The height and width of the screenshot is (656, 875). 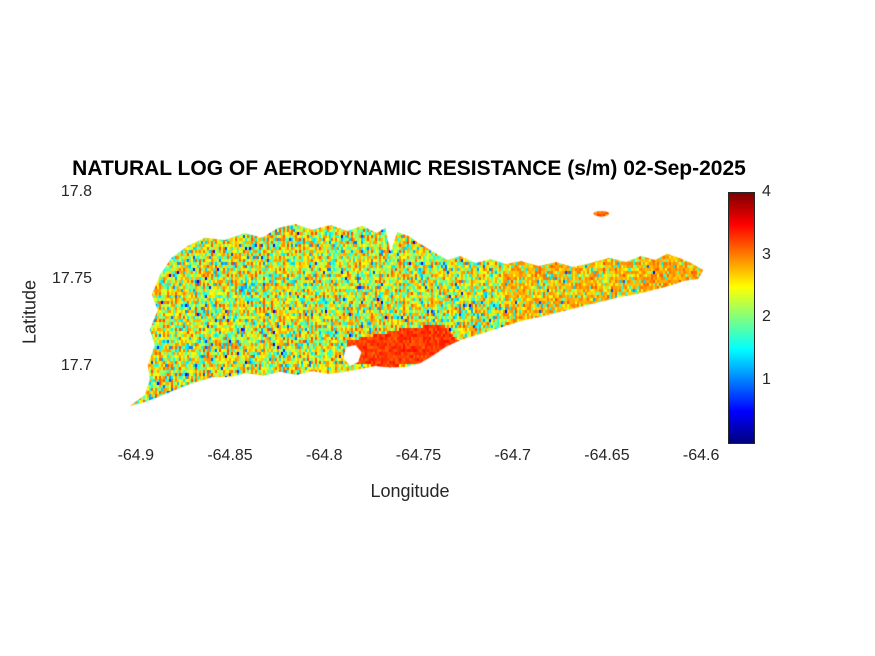 What do you see at coordinates (607, 455) in the screenshot?
I see `x-tick-label: -64.65` at bounding box center [607, 455].